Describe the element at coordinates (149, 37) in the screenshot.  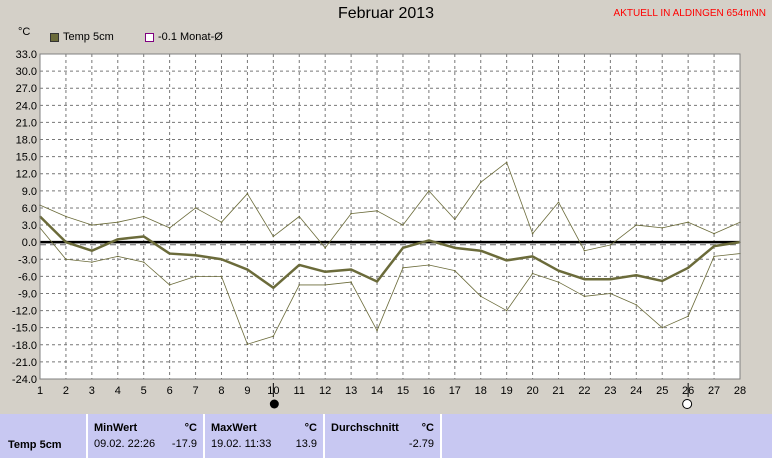
I see `legend-swatch-monat` at that location.